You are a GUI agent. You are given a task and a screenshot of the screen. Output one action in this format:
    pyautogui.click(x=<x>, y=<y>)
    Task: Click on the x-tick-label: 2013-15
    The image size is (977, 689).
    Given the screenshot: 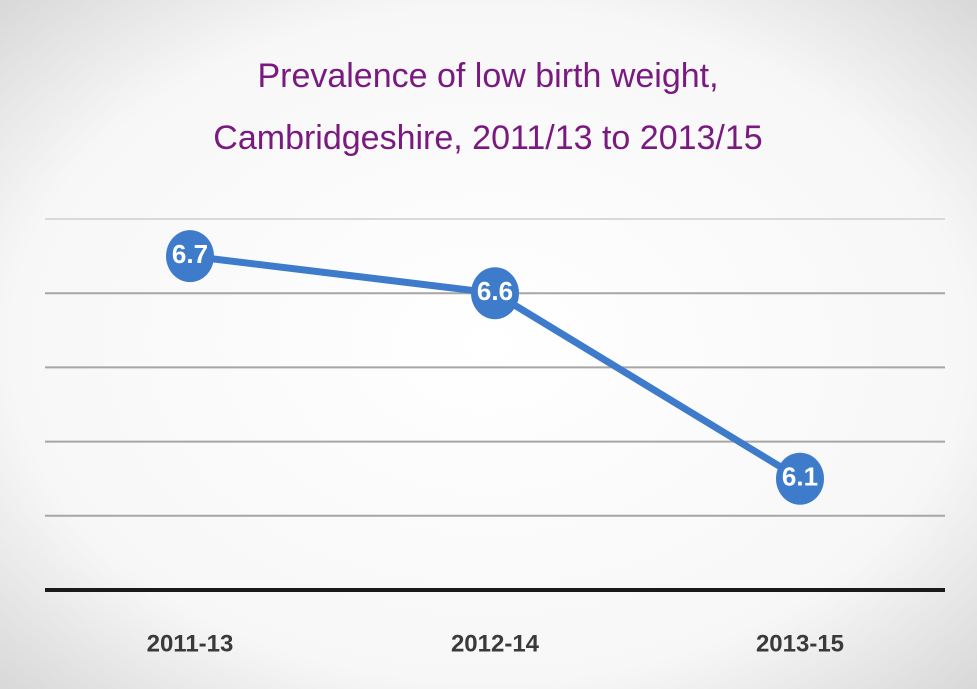 What is the action you would take?
    pyautogui.click(x=800, y=643)
    